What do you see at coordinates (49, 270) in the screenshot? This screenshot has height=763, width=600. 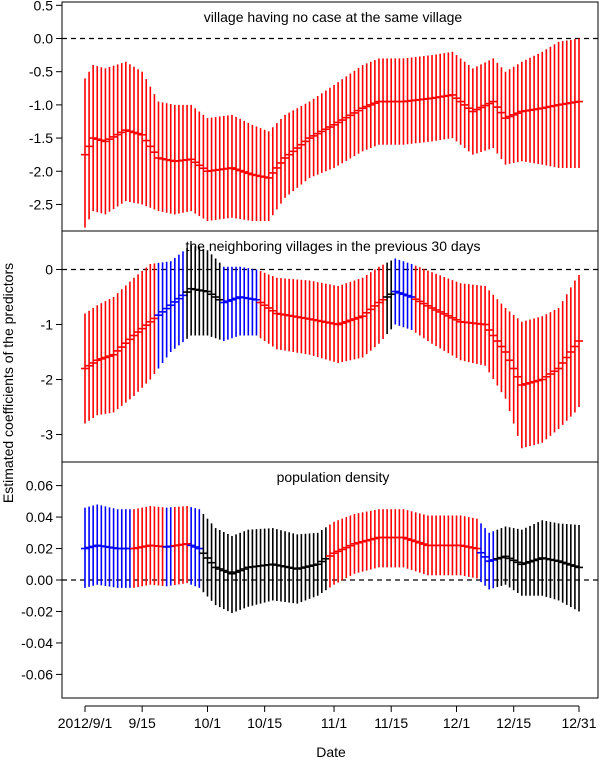 I see `y-tick-label: 0` at bounding box center [49, 270].